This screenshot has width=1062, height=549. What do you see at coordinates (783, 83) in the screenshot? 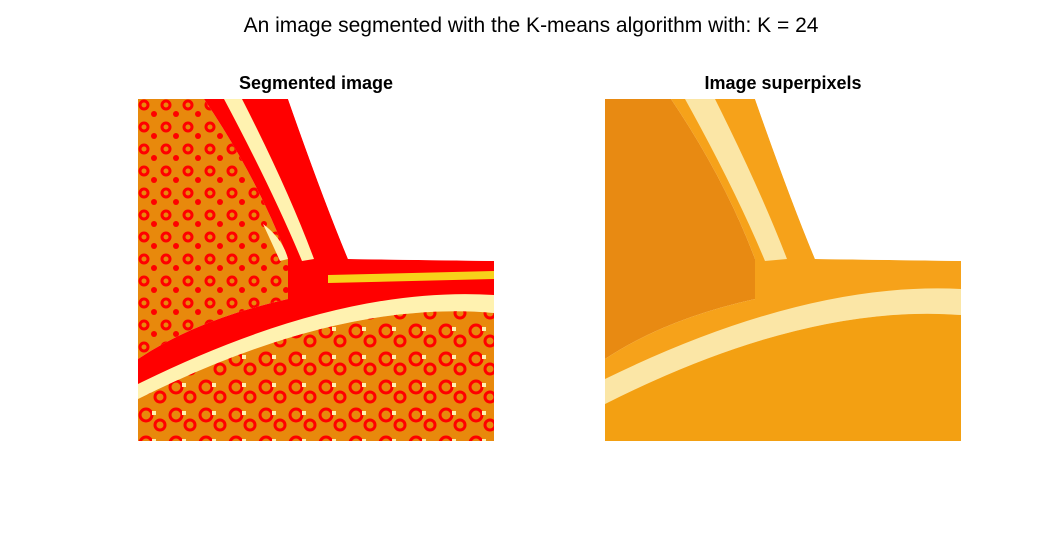
I see `superpixel-panel-title: Image superpixels` at bounding box center [783, 83].